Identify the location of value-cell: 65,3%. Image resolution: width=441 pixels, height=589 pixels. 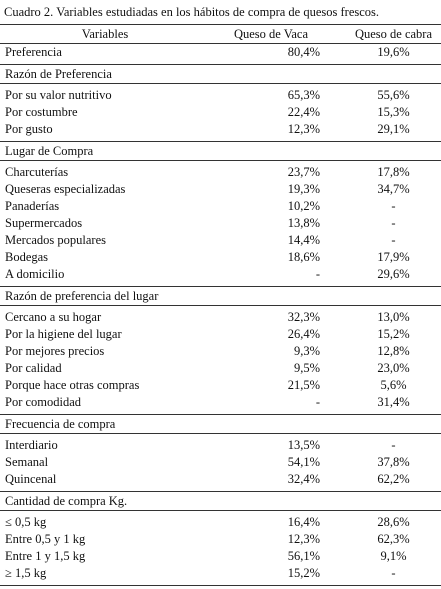
(303, 95).